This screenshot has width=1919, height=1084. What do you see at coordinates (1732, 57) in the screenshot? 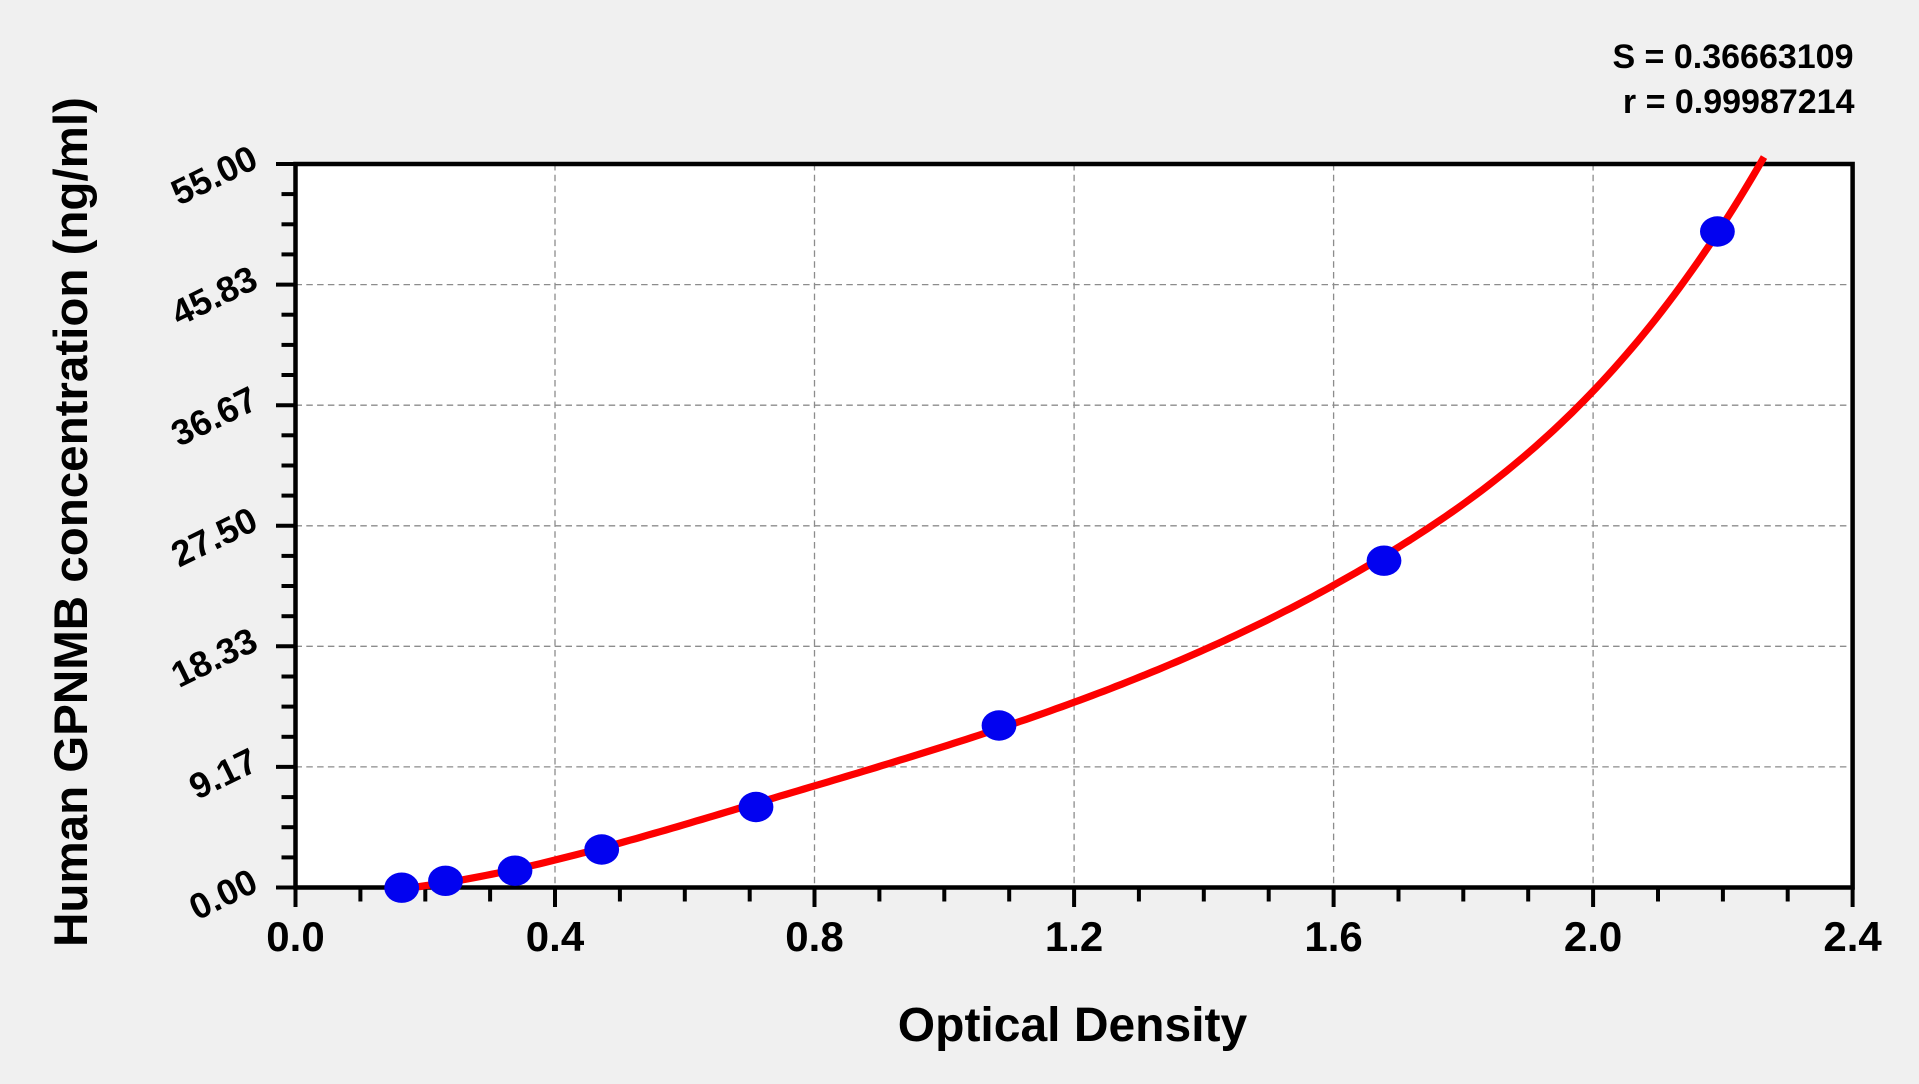
I see `svg-text: S = 0.36663109` at bounding box center [1732, 57].